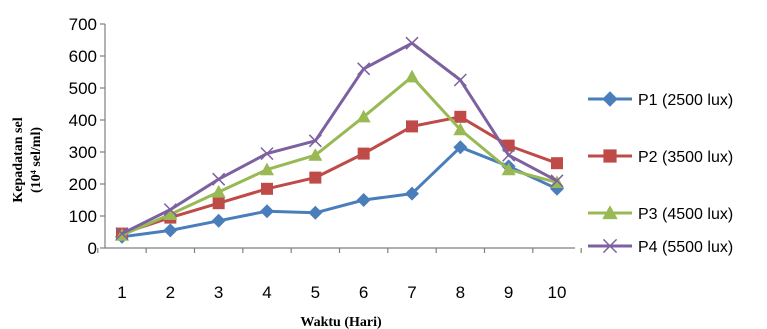 Image resolution: width=767 pixels, height=329 pixels. Describe the element at coordinates (315, 292) in the screenshot. I see `x-tick-label: 5` at that location.